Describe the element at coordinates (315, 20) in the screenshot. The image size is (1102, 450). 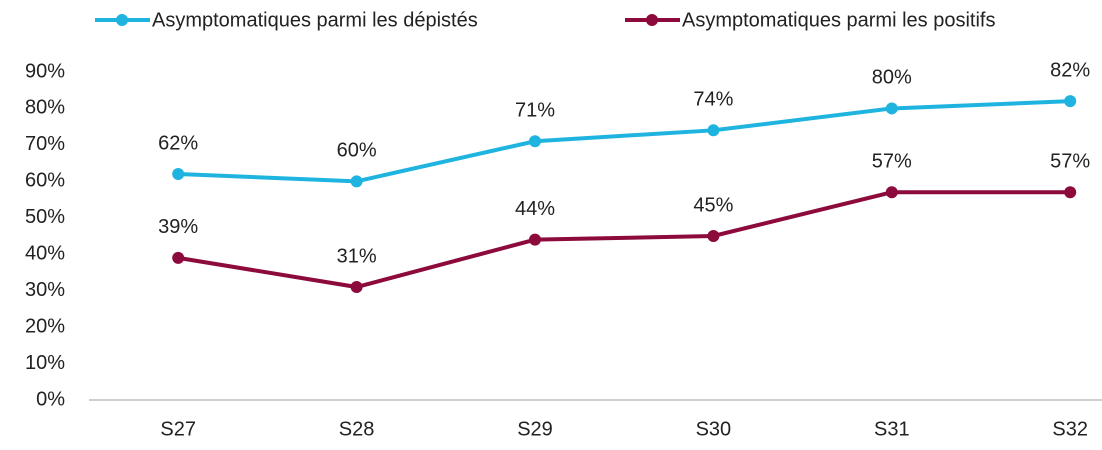
I see `legend-label: Asymptomatiques parmi les dépistés` at that location.